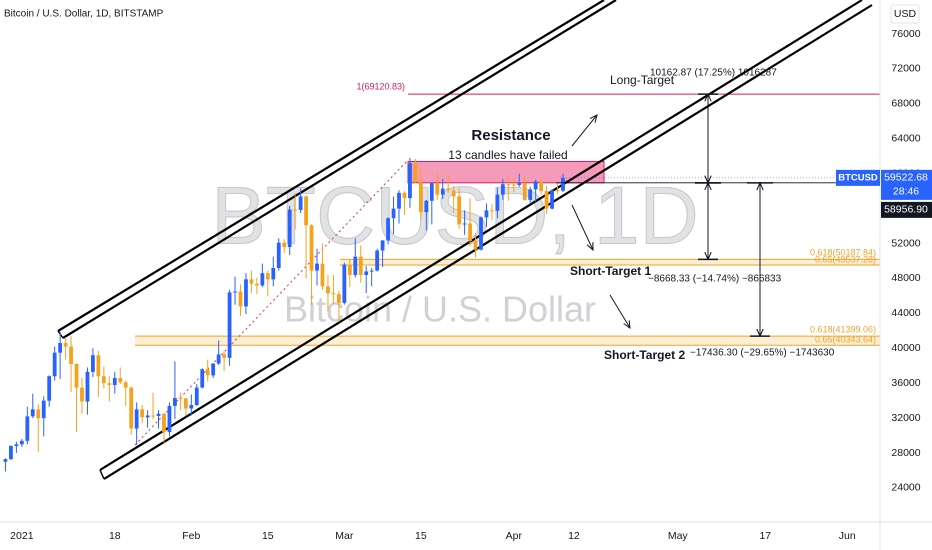  Describe the element at coordinates (845, 340) in the screenshot. I see `fib-label: 0.65(40343.64)` at that location.